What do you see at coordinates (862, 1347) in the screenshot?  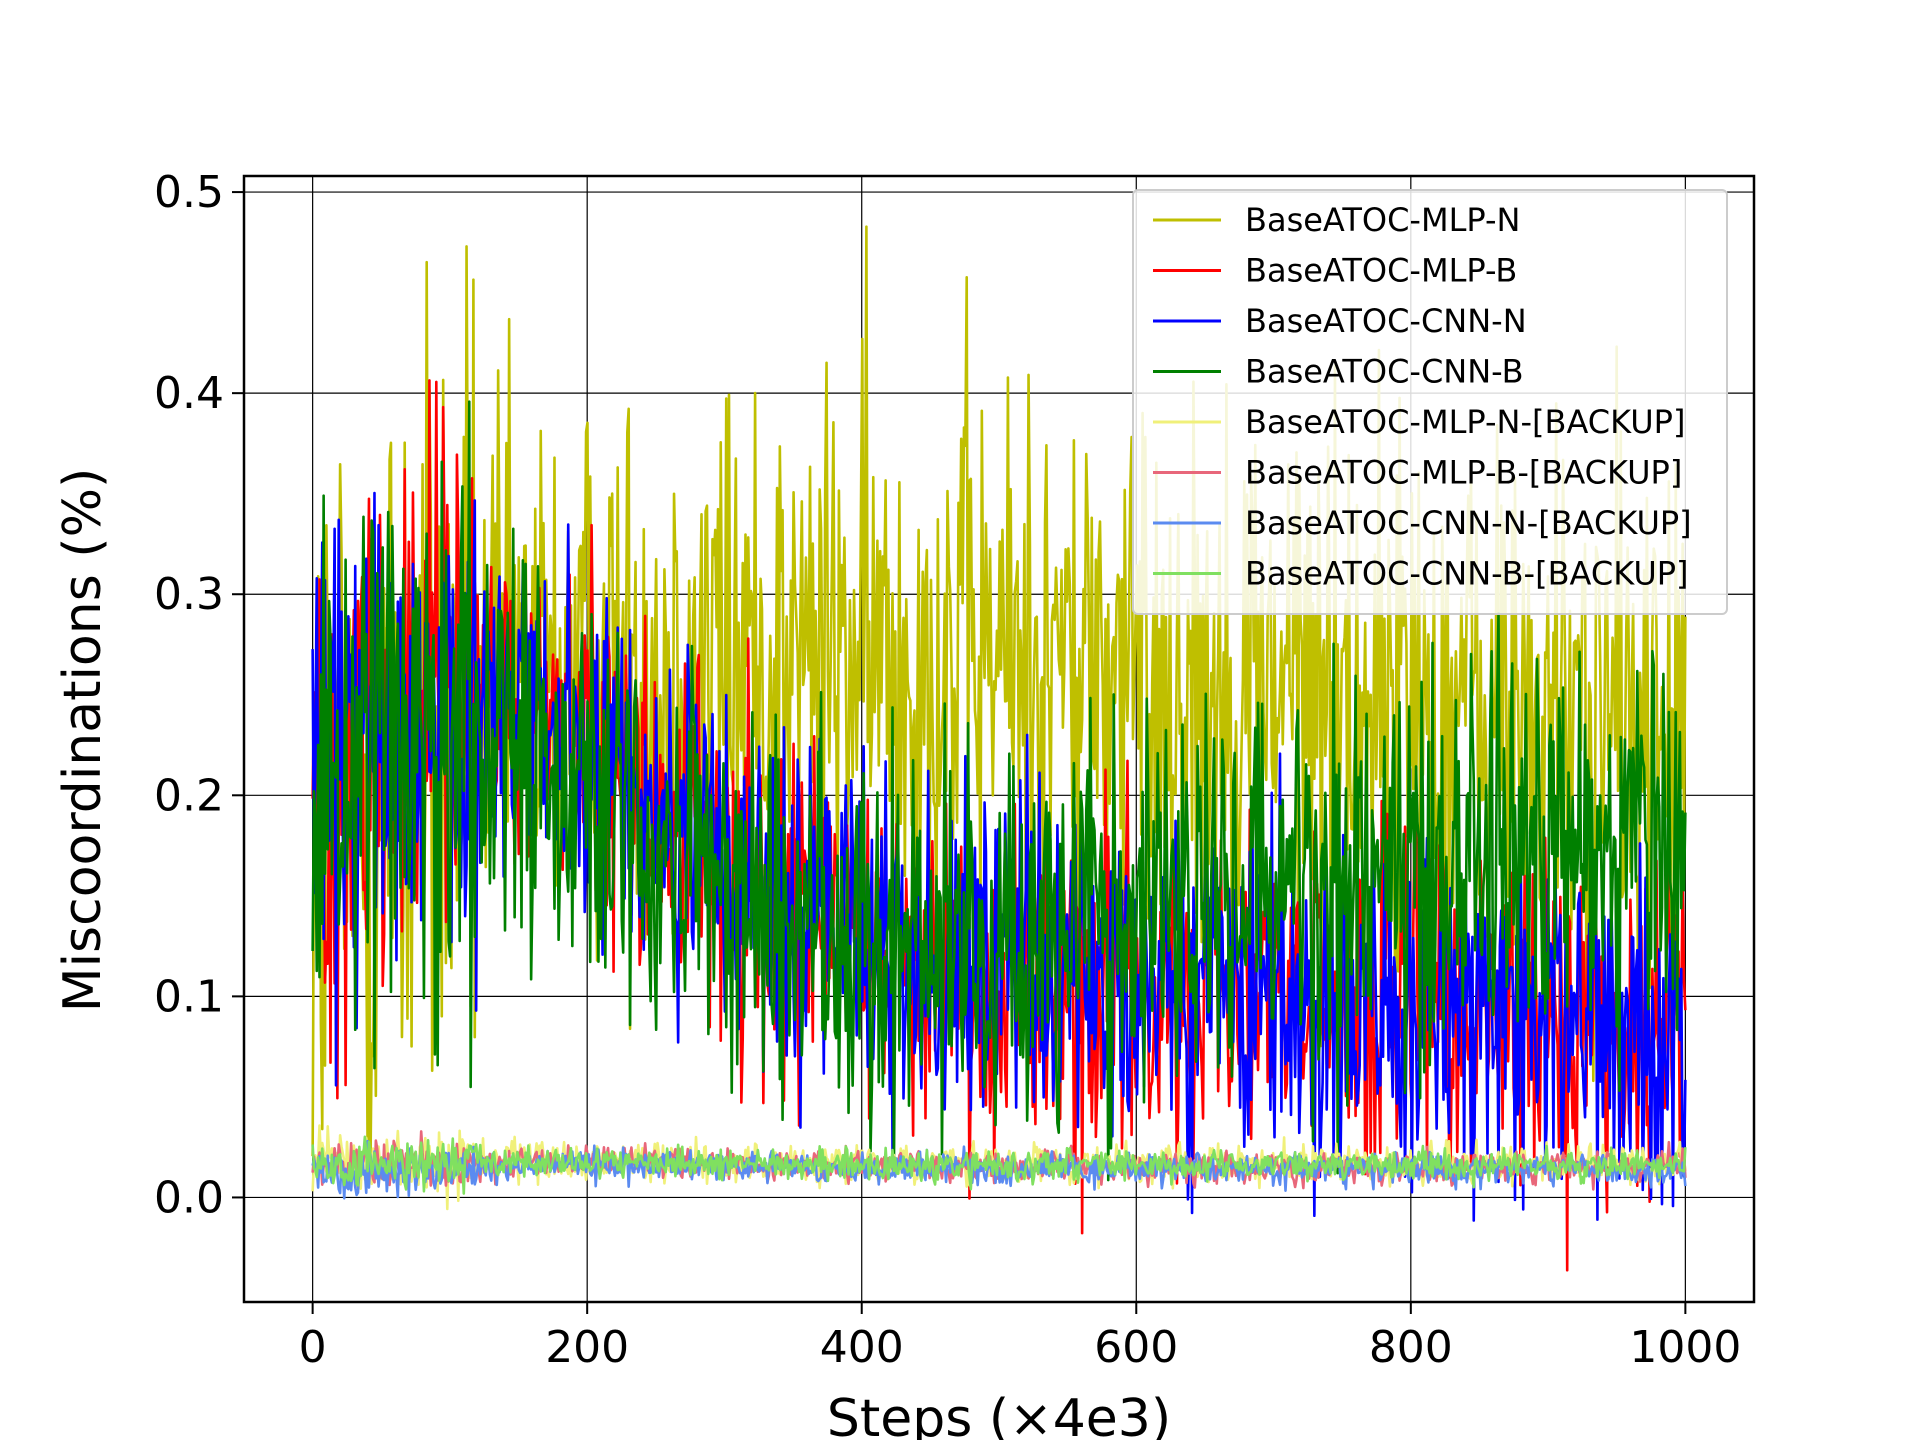 I see `x-tick-label: 400` at bounding box center [862, 1347].